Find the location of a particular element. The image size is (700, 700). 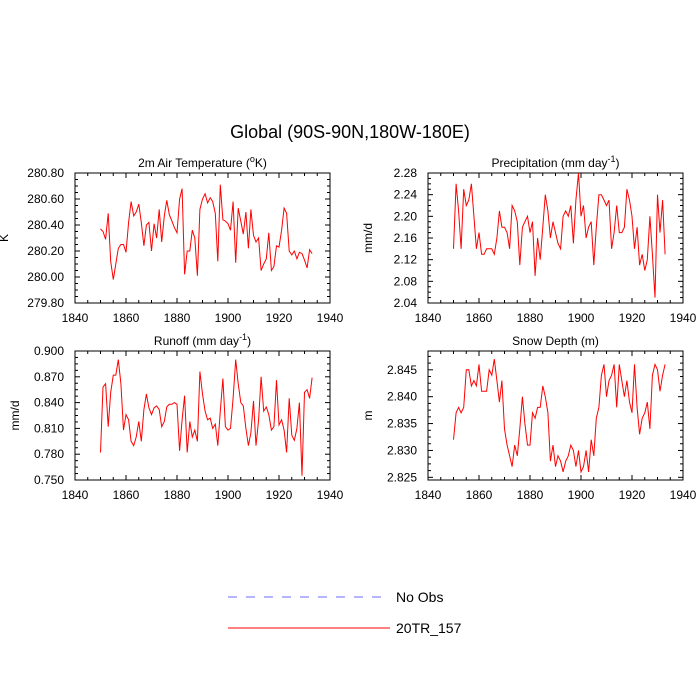

y-tick-label: 2.825 is located at coordinates (402, 477).